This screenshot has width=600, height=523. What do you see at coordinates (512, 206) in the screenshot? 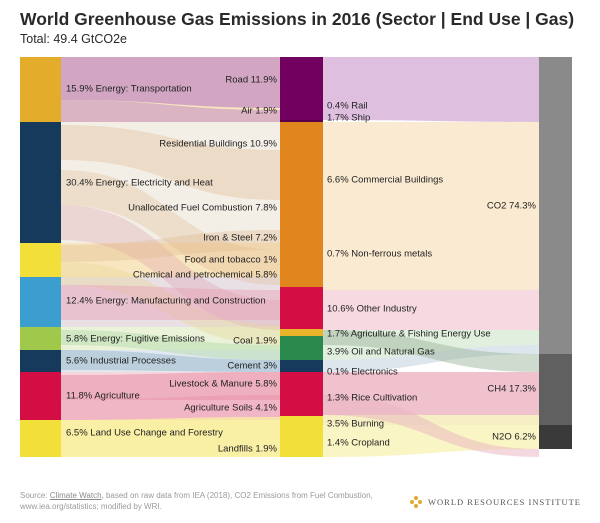
I see `gas-label-co2-74-3: CO2 74.3%` at bounding box center [512, 206].